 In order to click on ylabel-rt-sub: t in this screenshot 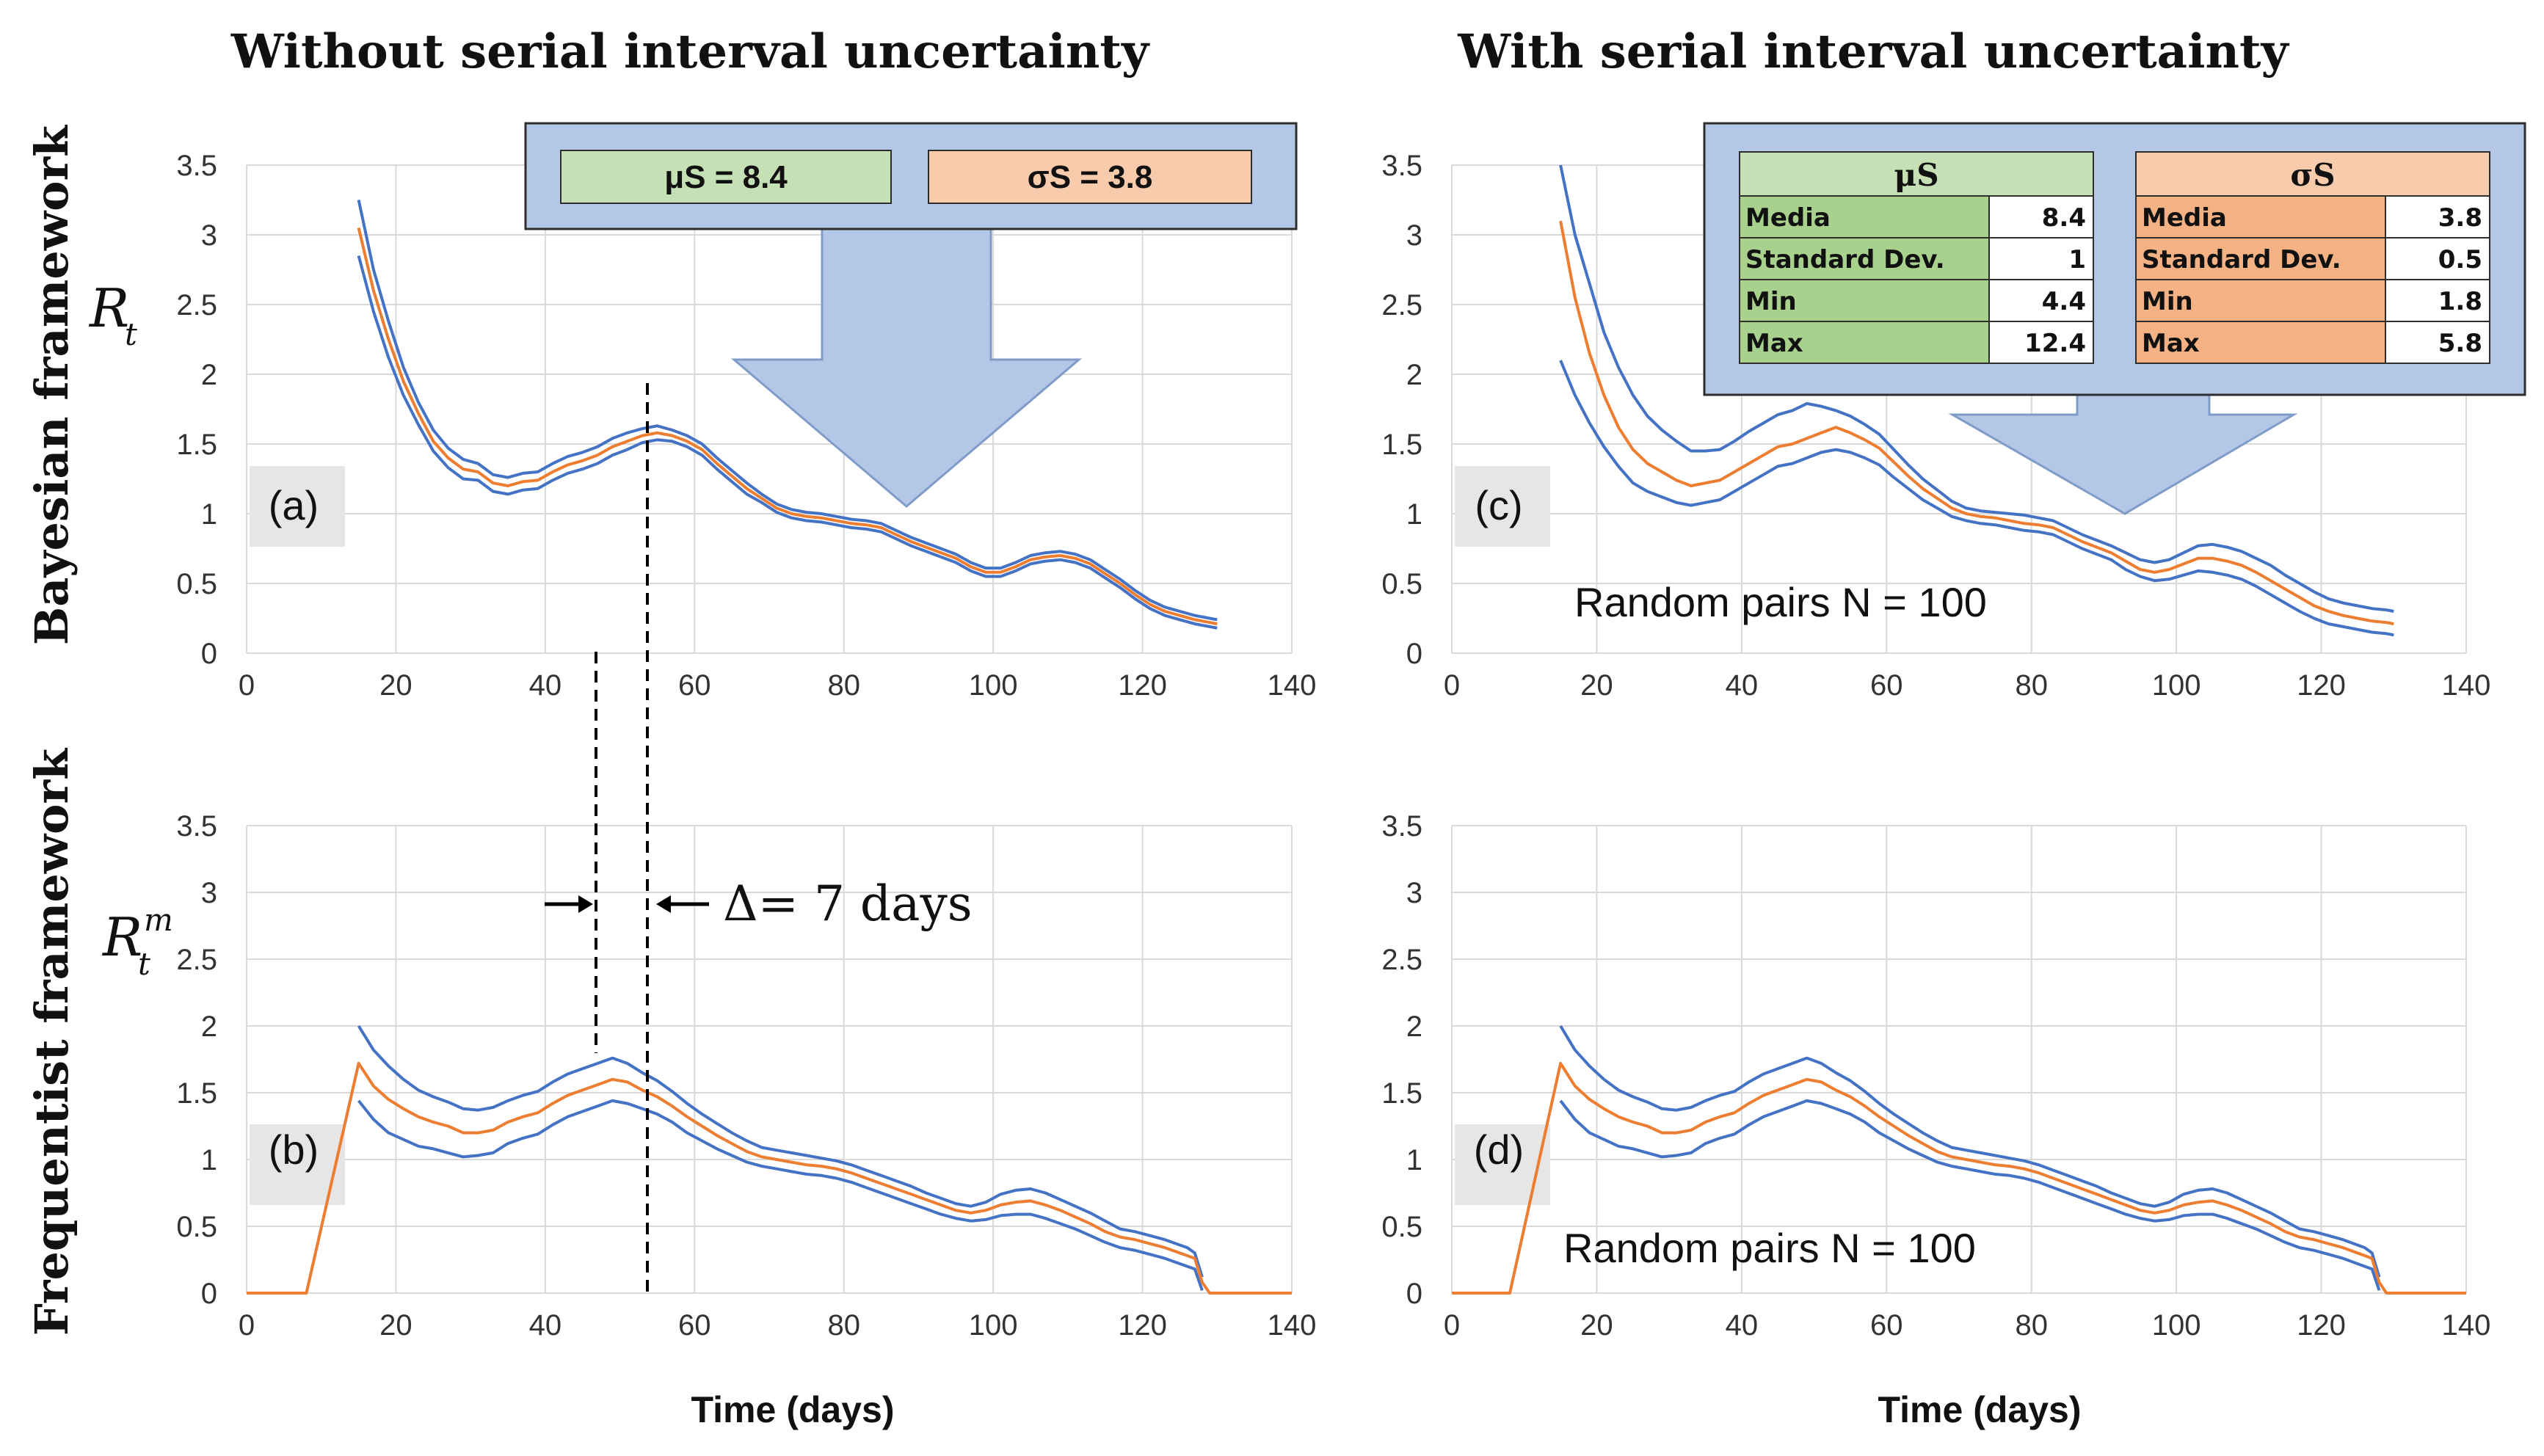, I will do `click(131, 334)`.